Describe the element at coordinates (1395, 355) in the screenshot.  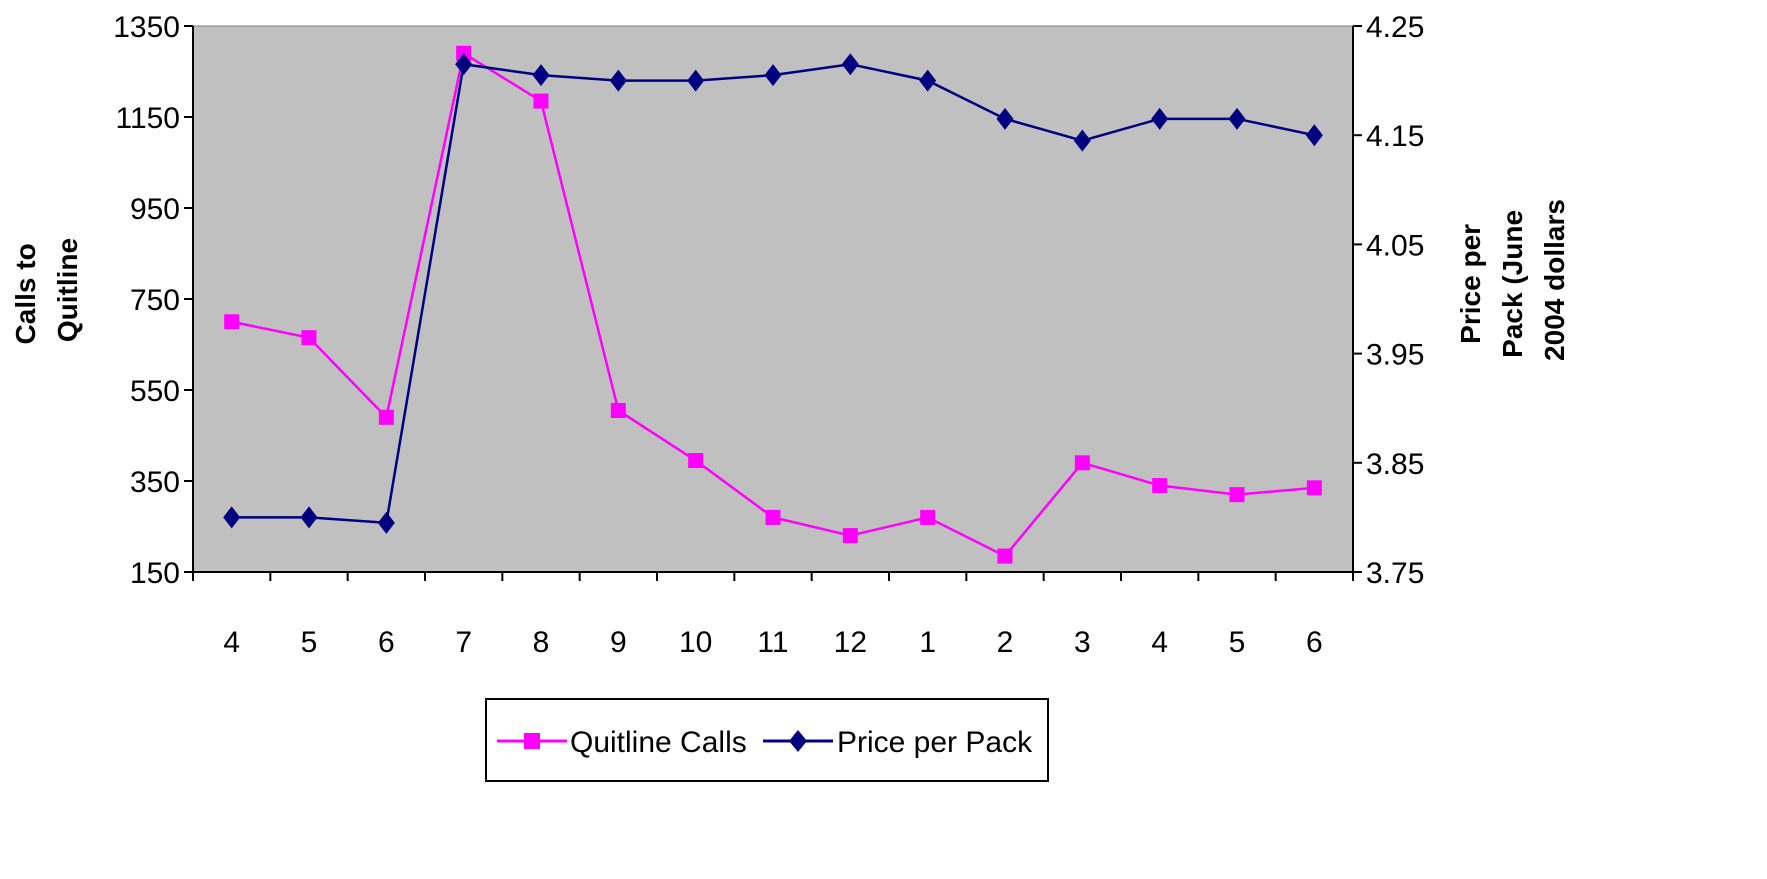
I see `right-tick-label: 3.95` at that location.